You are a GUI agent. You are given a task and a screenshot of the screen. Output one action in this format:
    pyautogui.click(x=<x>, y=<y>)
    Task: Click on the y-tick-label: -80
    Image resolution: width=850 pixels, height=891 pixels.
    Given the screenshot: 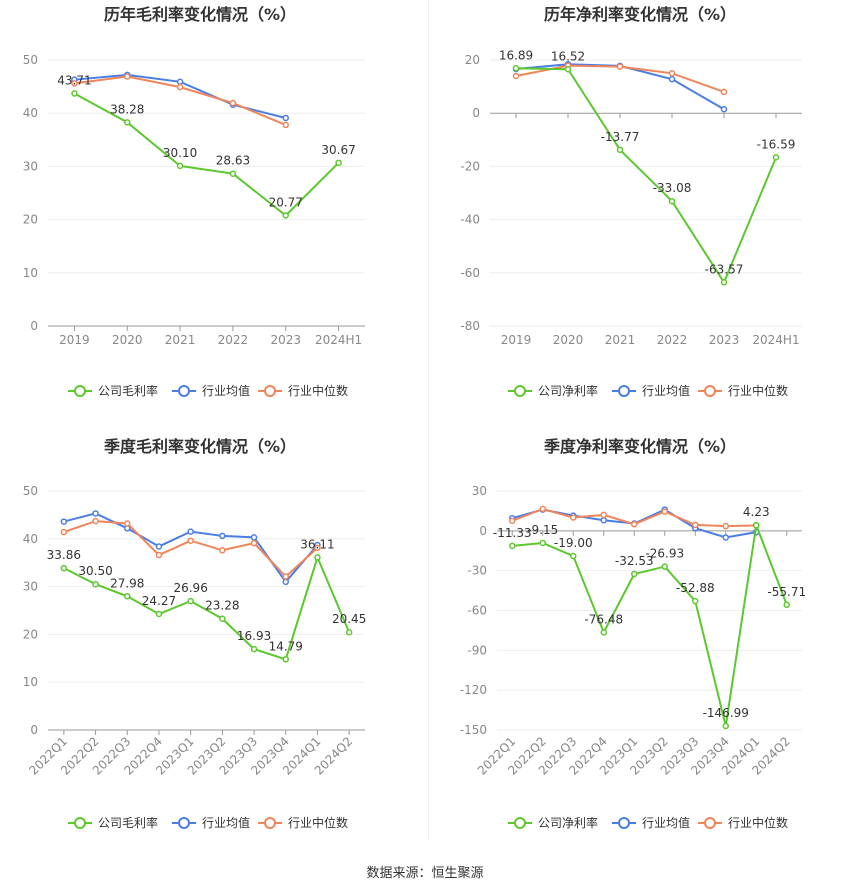 What is the action you would take?
    pyautogui.click(x=470, y=326)
    